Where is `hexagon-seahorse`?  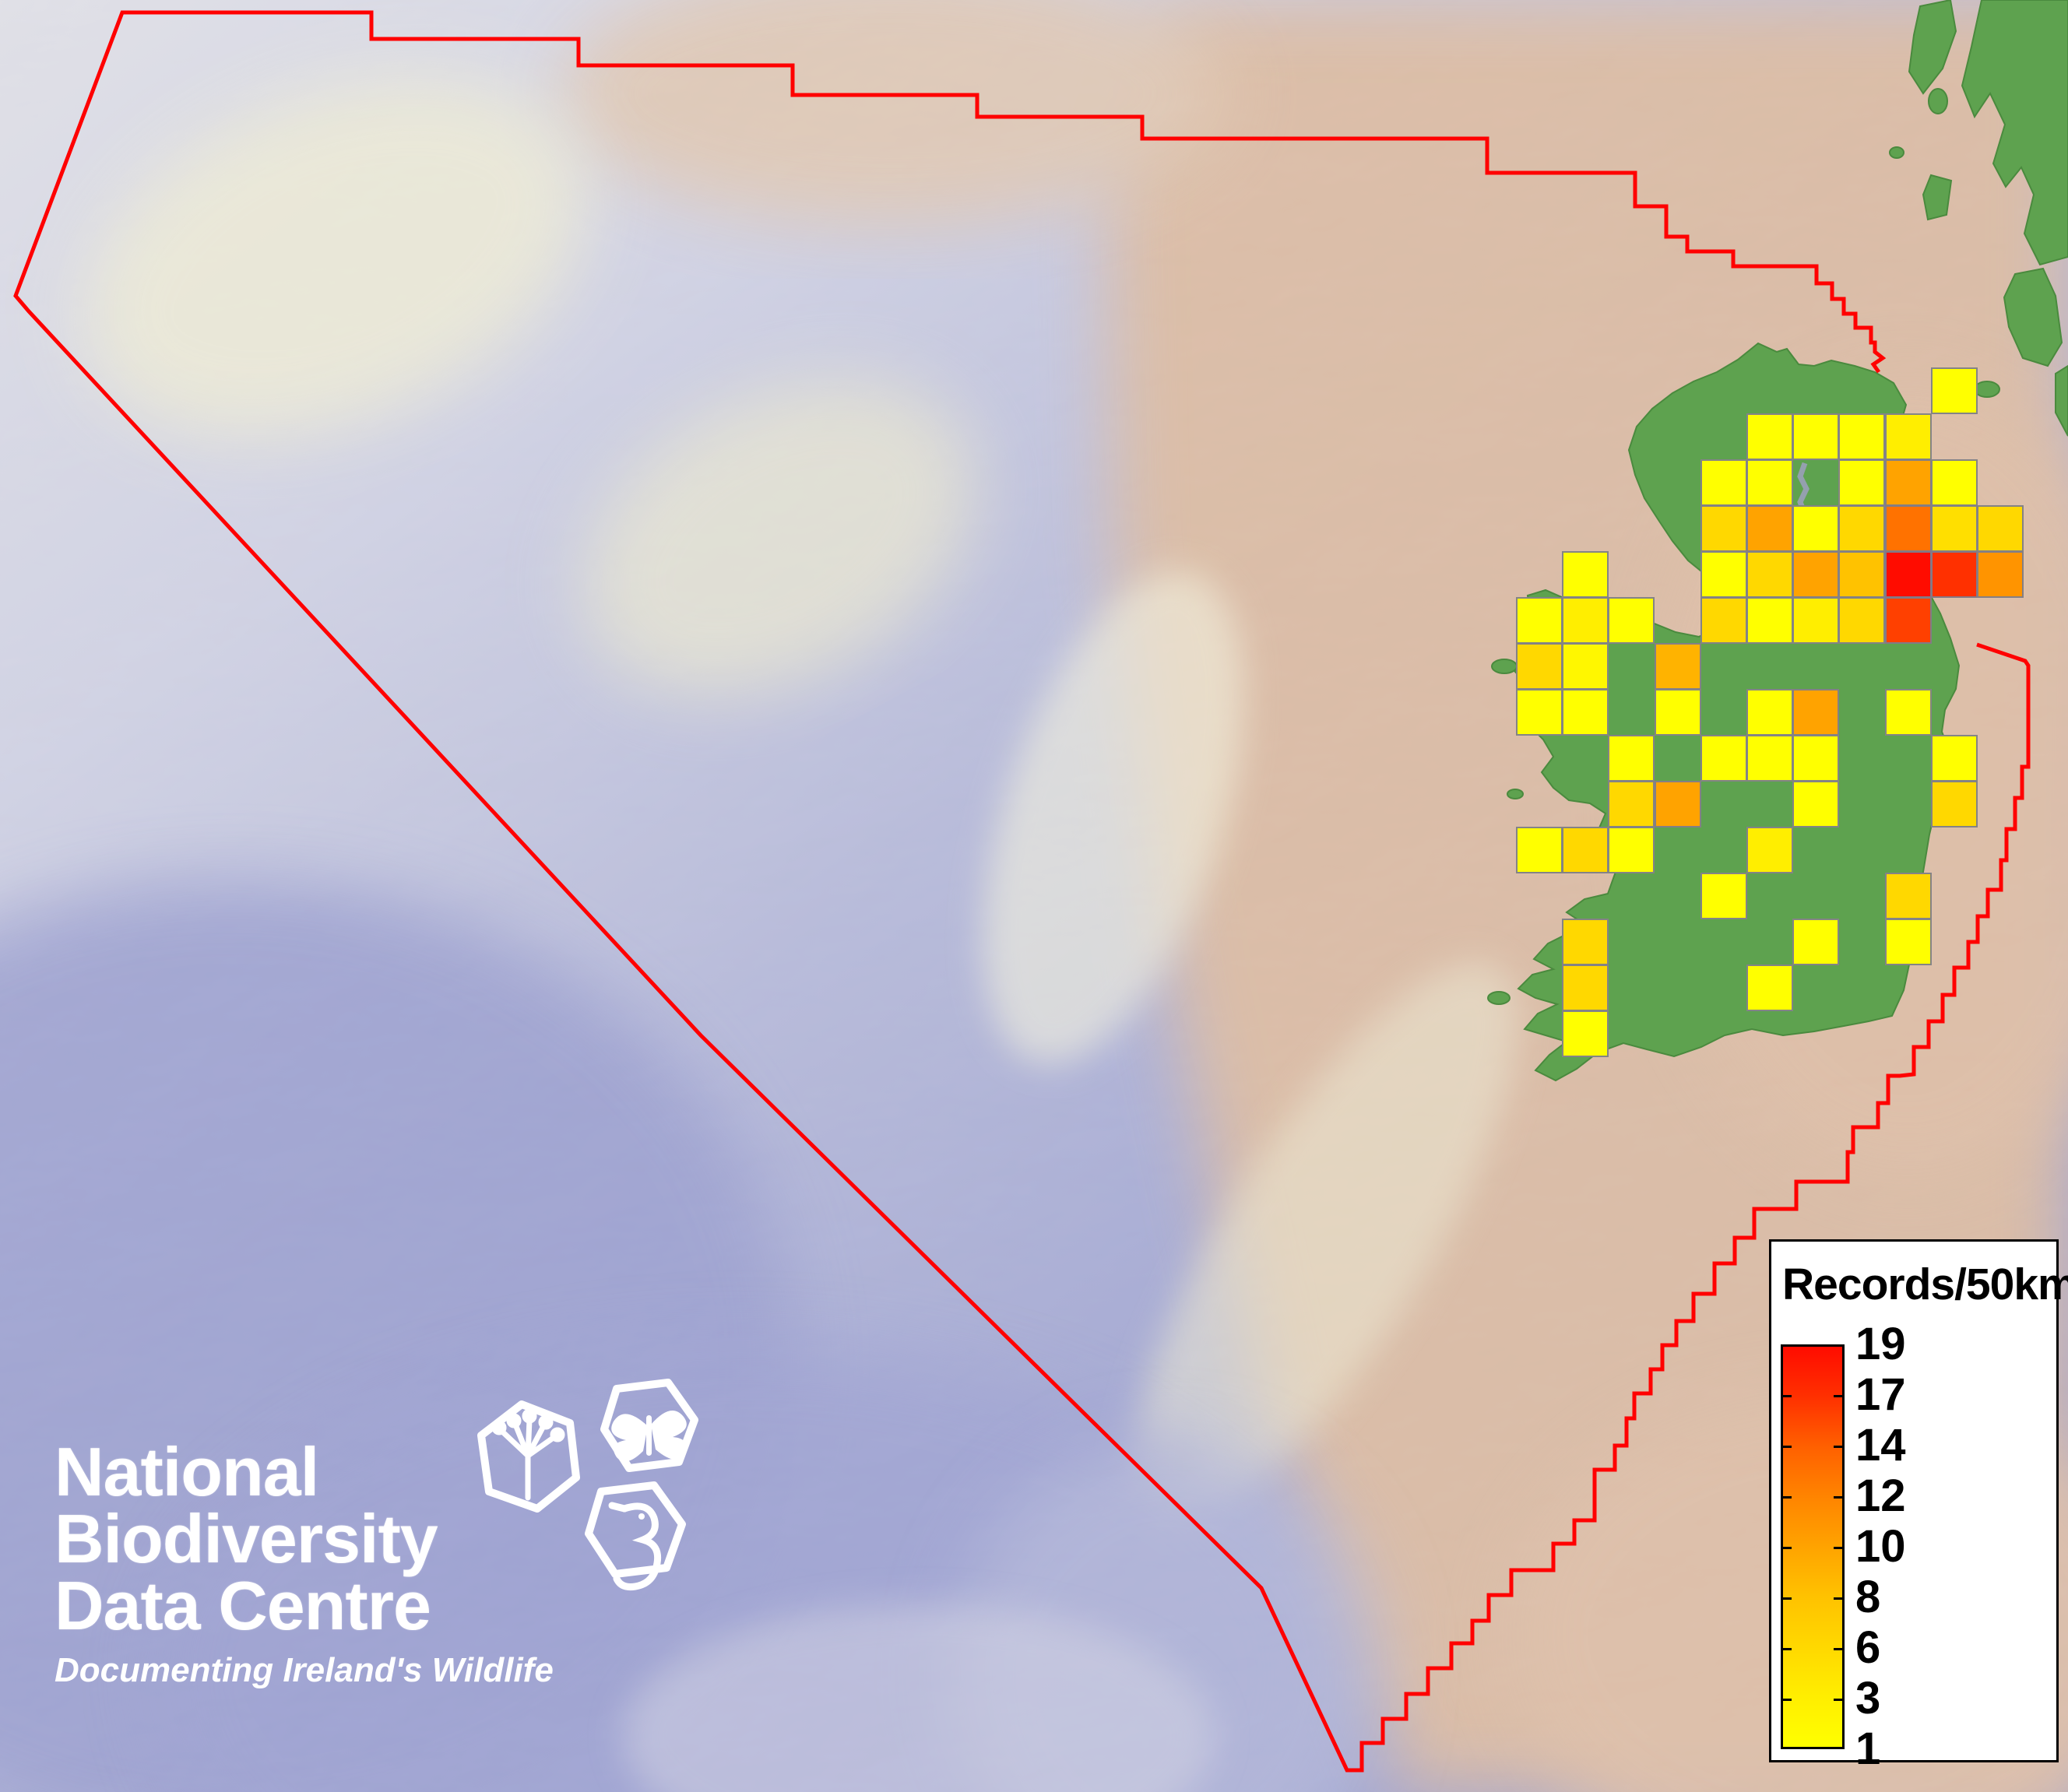
hexagon-seahorse is located at coordinates (635, 1529).